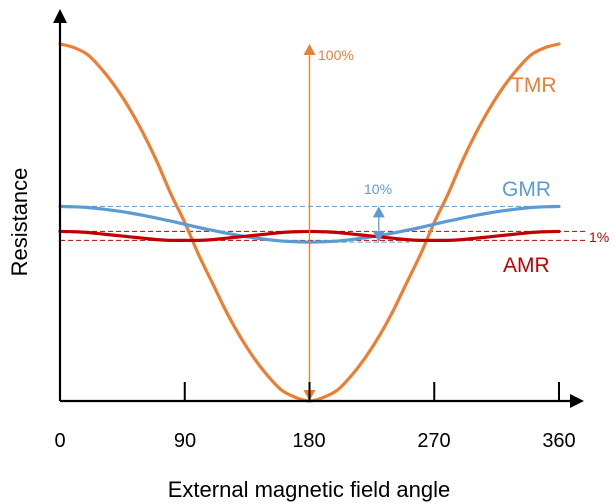  Describe the element at coordinates (378, 212) in the screenshot. I see `gmr-range-arrow-up` at that location.